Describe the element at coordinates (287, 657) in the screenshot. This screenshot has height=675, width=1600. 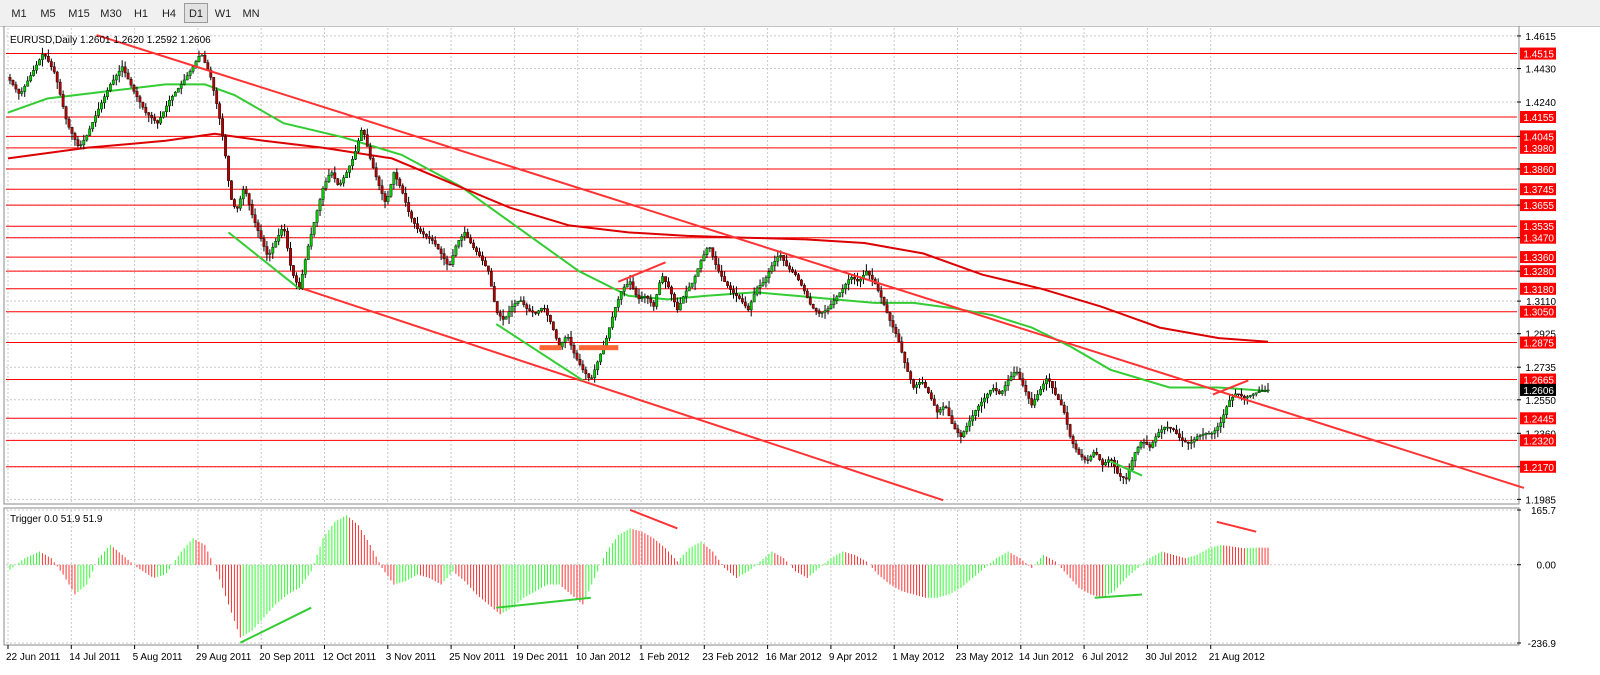
I see `time-tick-label: 20 Sep 2011` at that location.